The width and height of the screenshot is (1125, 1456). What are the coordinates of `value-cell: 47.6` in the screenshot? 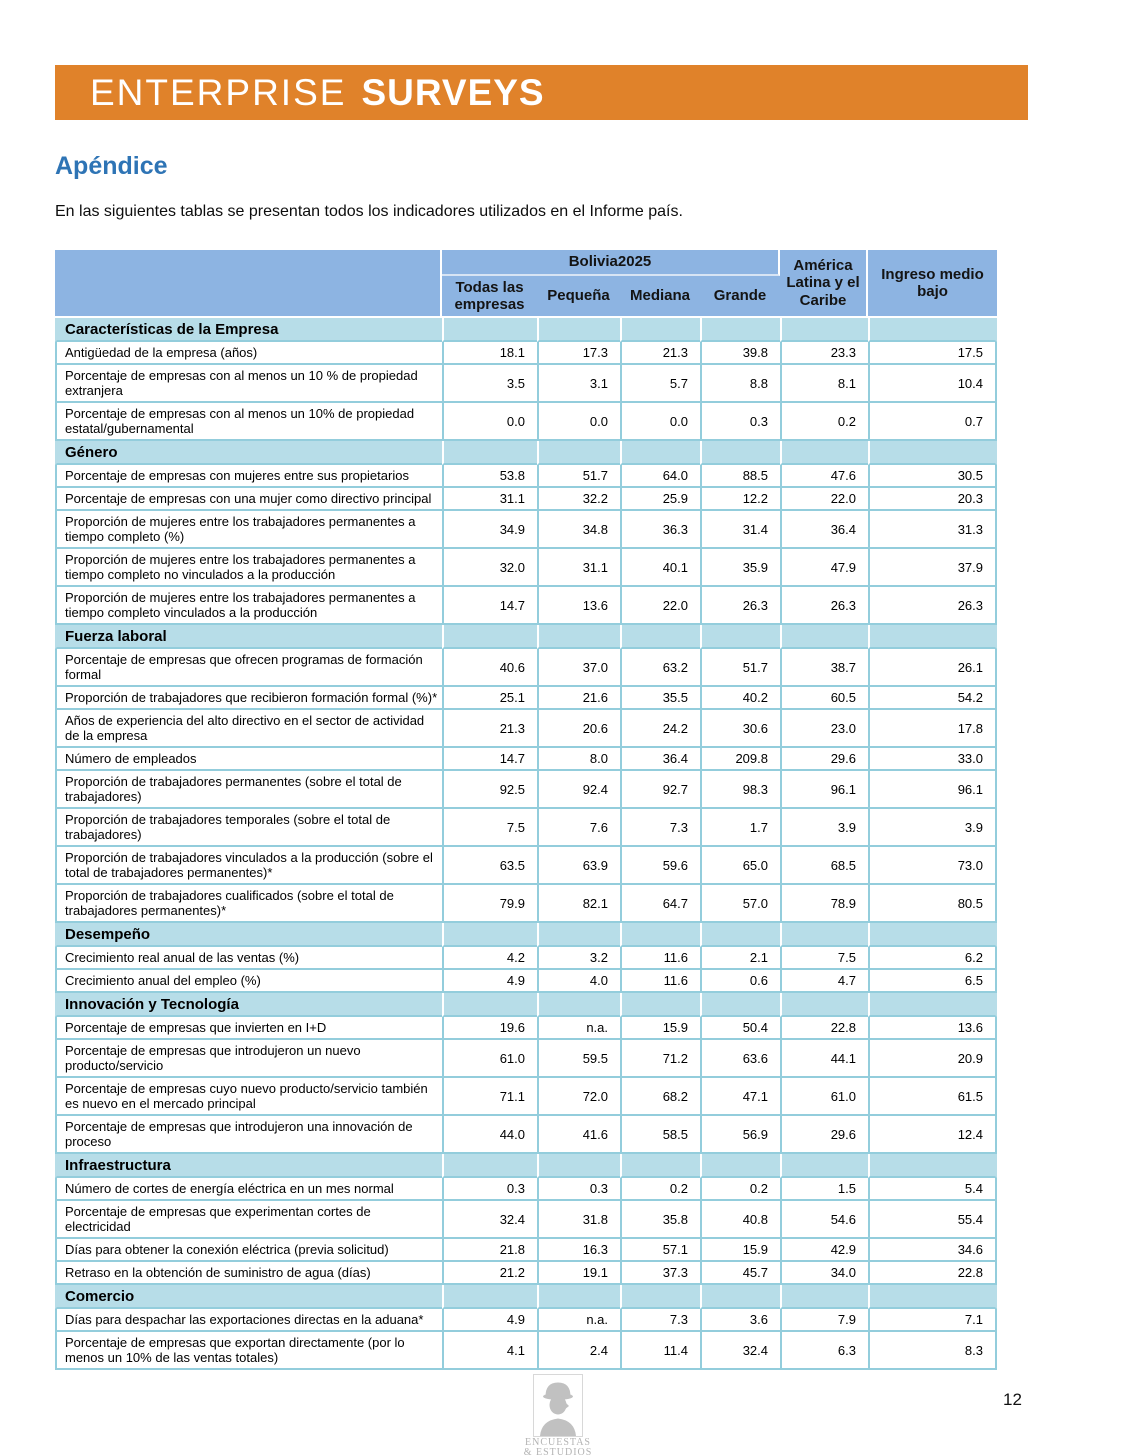 It's located at (824, 476).